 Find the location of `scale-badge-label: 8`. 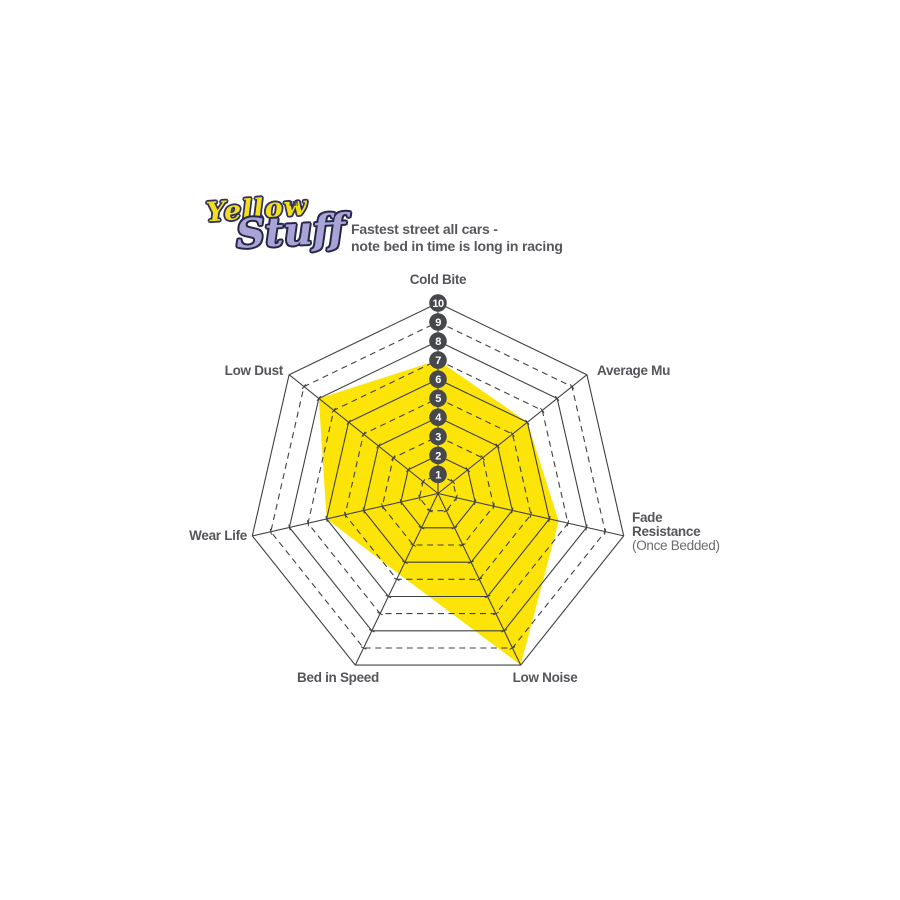

scale-badge-label: 8 is located at coordinates (438, 342).